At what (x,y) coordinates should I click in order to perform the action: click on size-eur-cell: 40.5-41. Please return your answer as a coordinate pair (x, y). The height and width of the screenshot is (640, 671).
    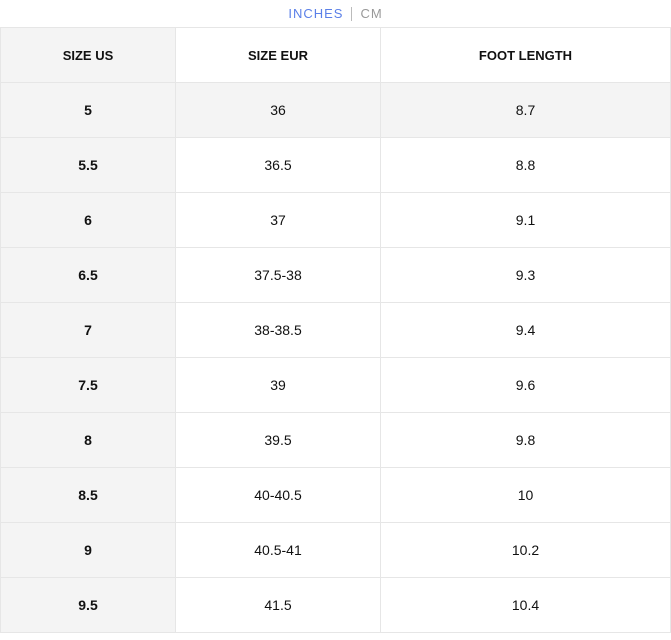
    Looking at the image, I should click on (278, 550).